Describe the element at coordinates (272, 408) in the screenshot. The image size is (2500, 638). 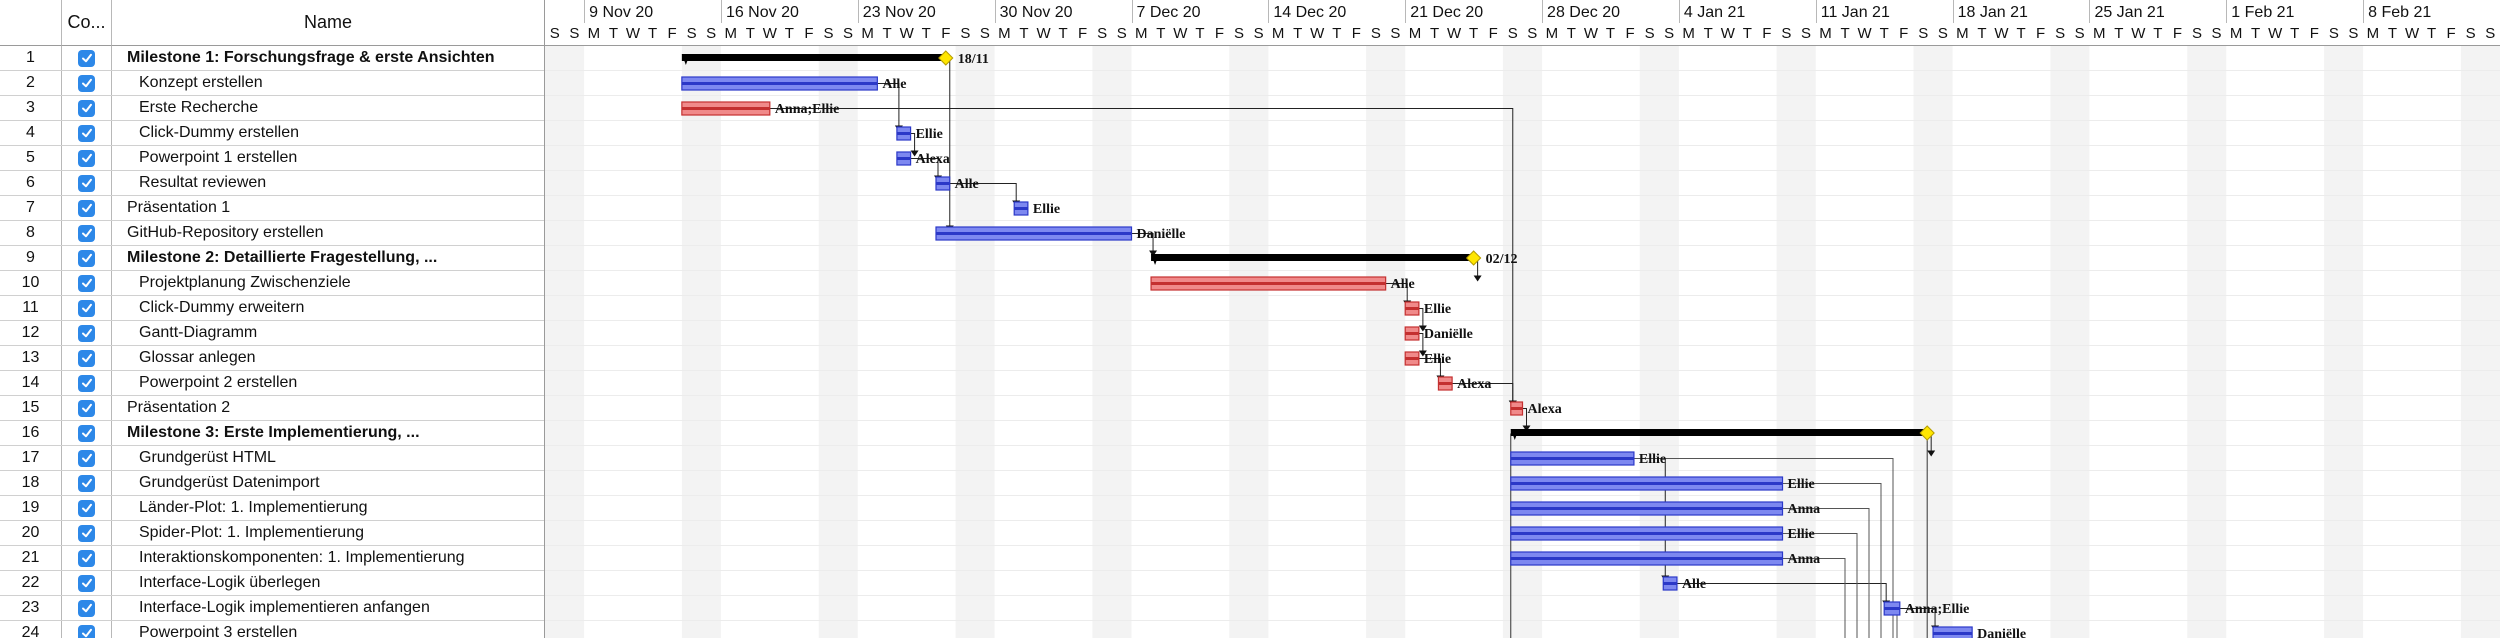
I see `table-row: 15 Präsentation 2` at that location.